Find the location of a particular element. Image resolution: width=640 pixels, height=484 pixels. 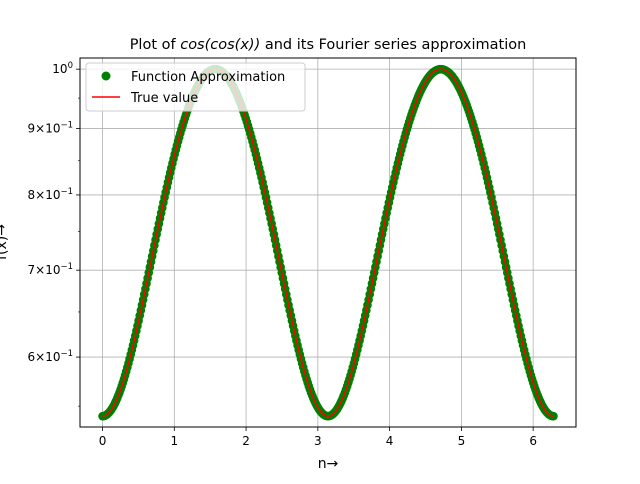

x-tick-label: 2 is located at coordinates (246, 441).